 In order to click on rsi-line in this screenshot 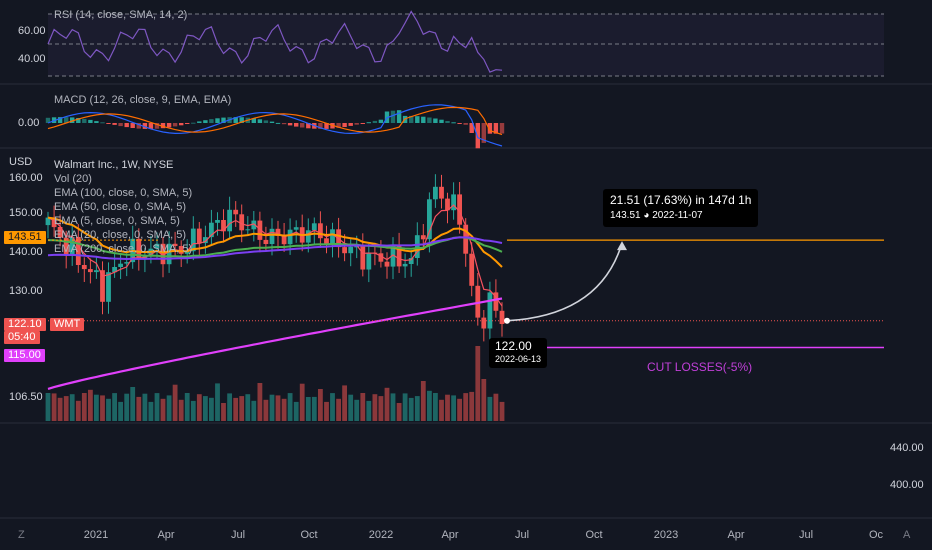, I will do `click(275, 41)`.